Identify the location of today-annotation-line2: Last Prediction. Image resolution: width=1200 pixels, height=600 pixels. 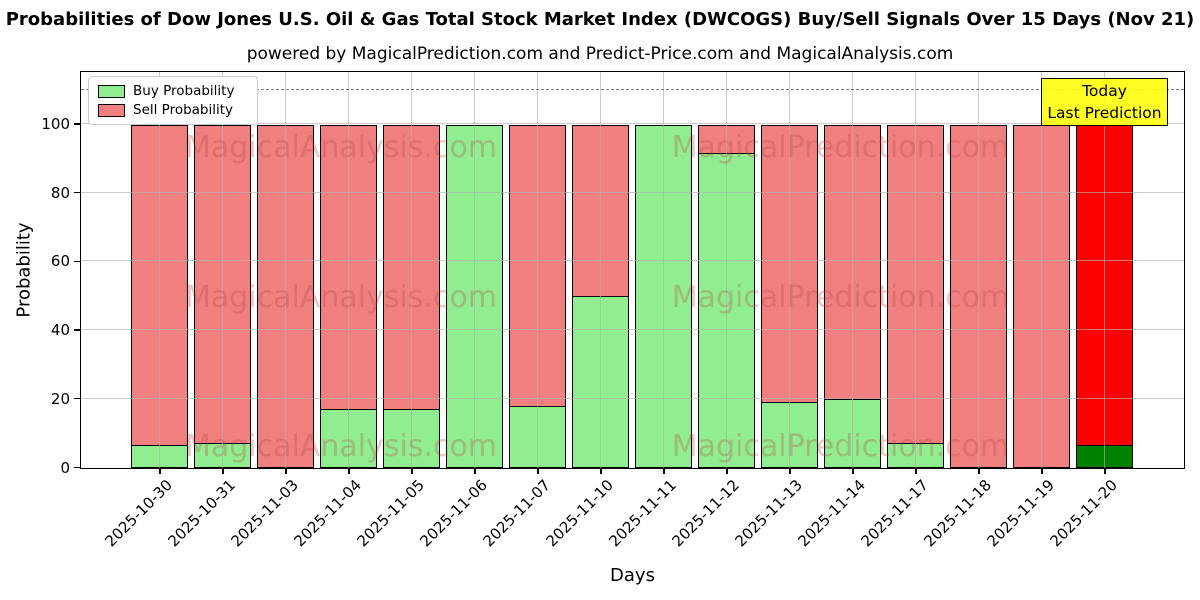
(1104, 113).